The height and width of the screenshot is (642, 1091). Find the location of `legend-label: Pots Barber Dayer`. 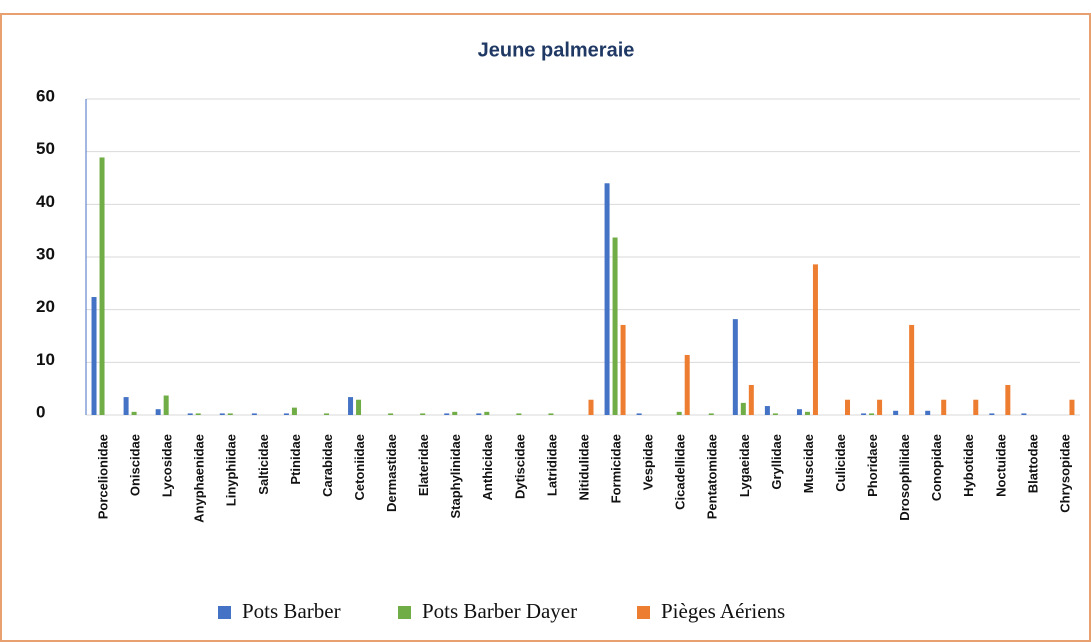

legend-label: Pots Barber Dayer is located at coordinates (499, 611).